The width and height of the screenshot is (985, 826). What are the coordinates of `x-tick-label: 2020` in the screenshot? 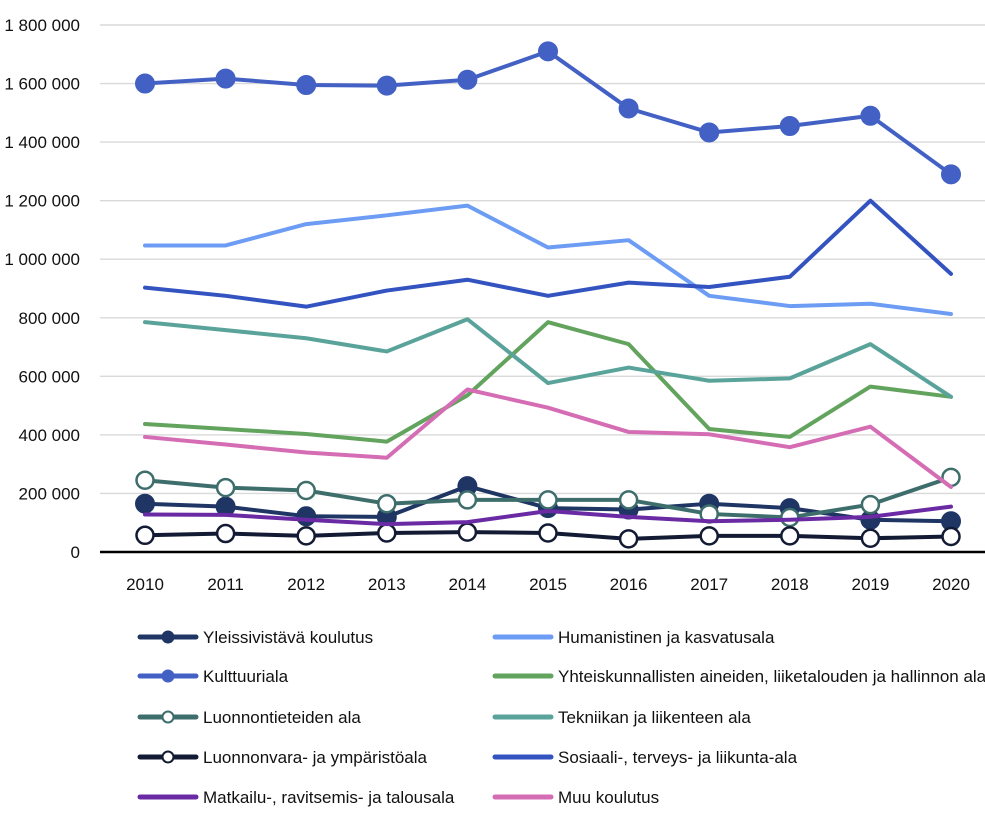 It's located at (951, 584).